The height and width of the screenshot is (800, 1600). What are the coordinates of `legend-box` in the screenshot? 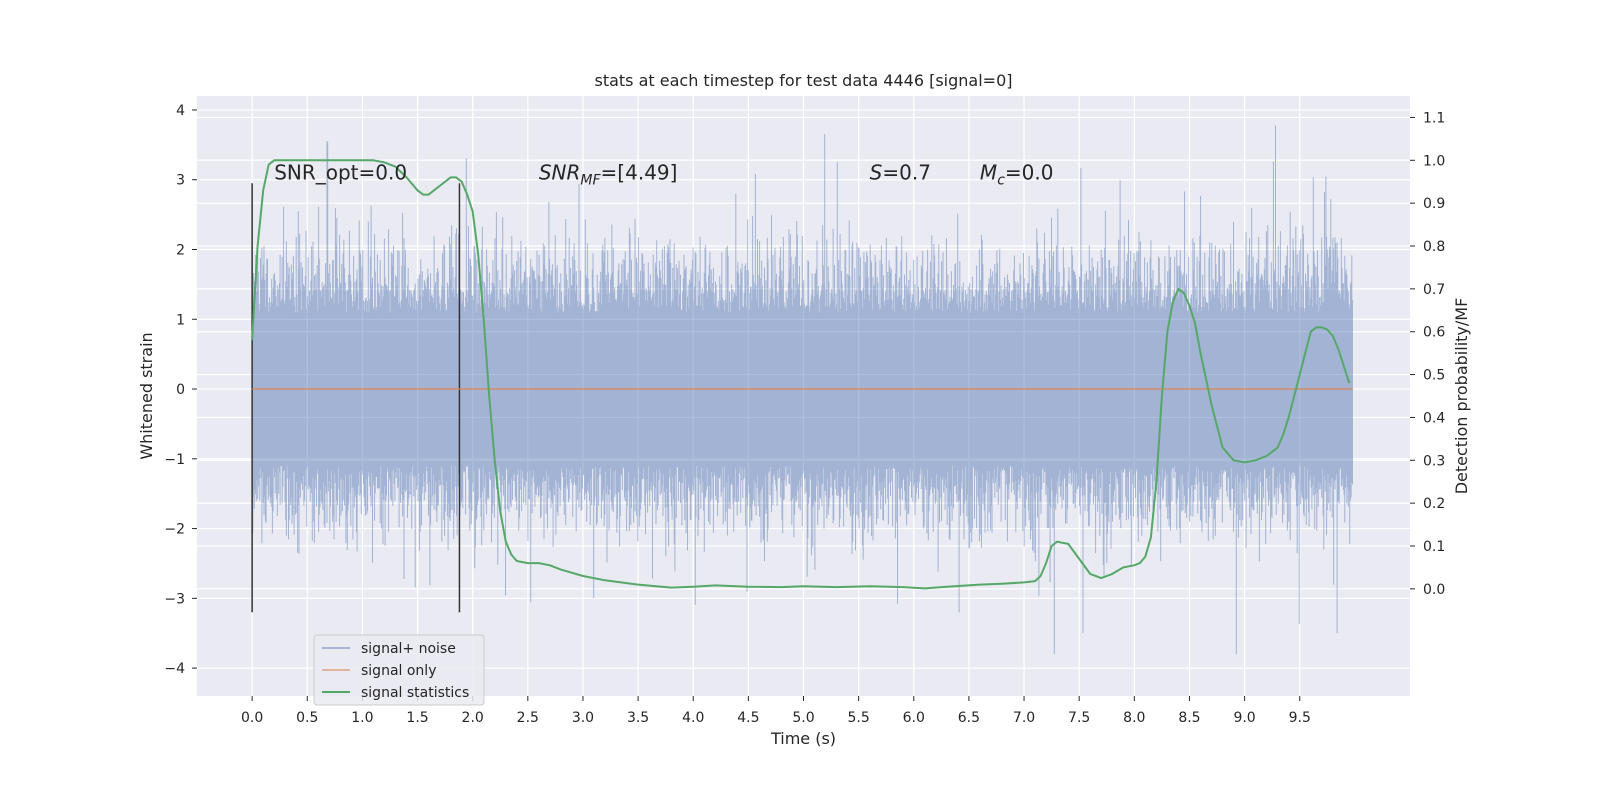 It's located at (399, 670).